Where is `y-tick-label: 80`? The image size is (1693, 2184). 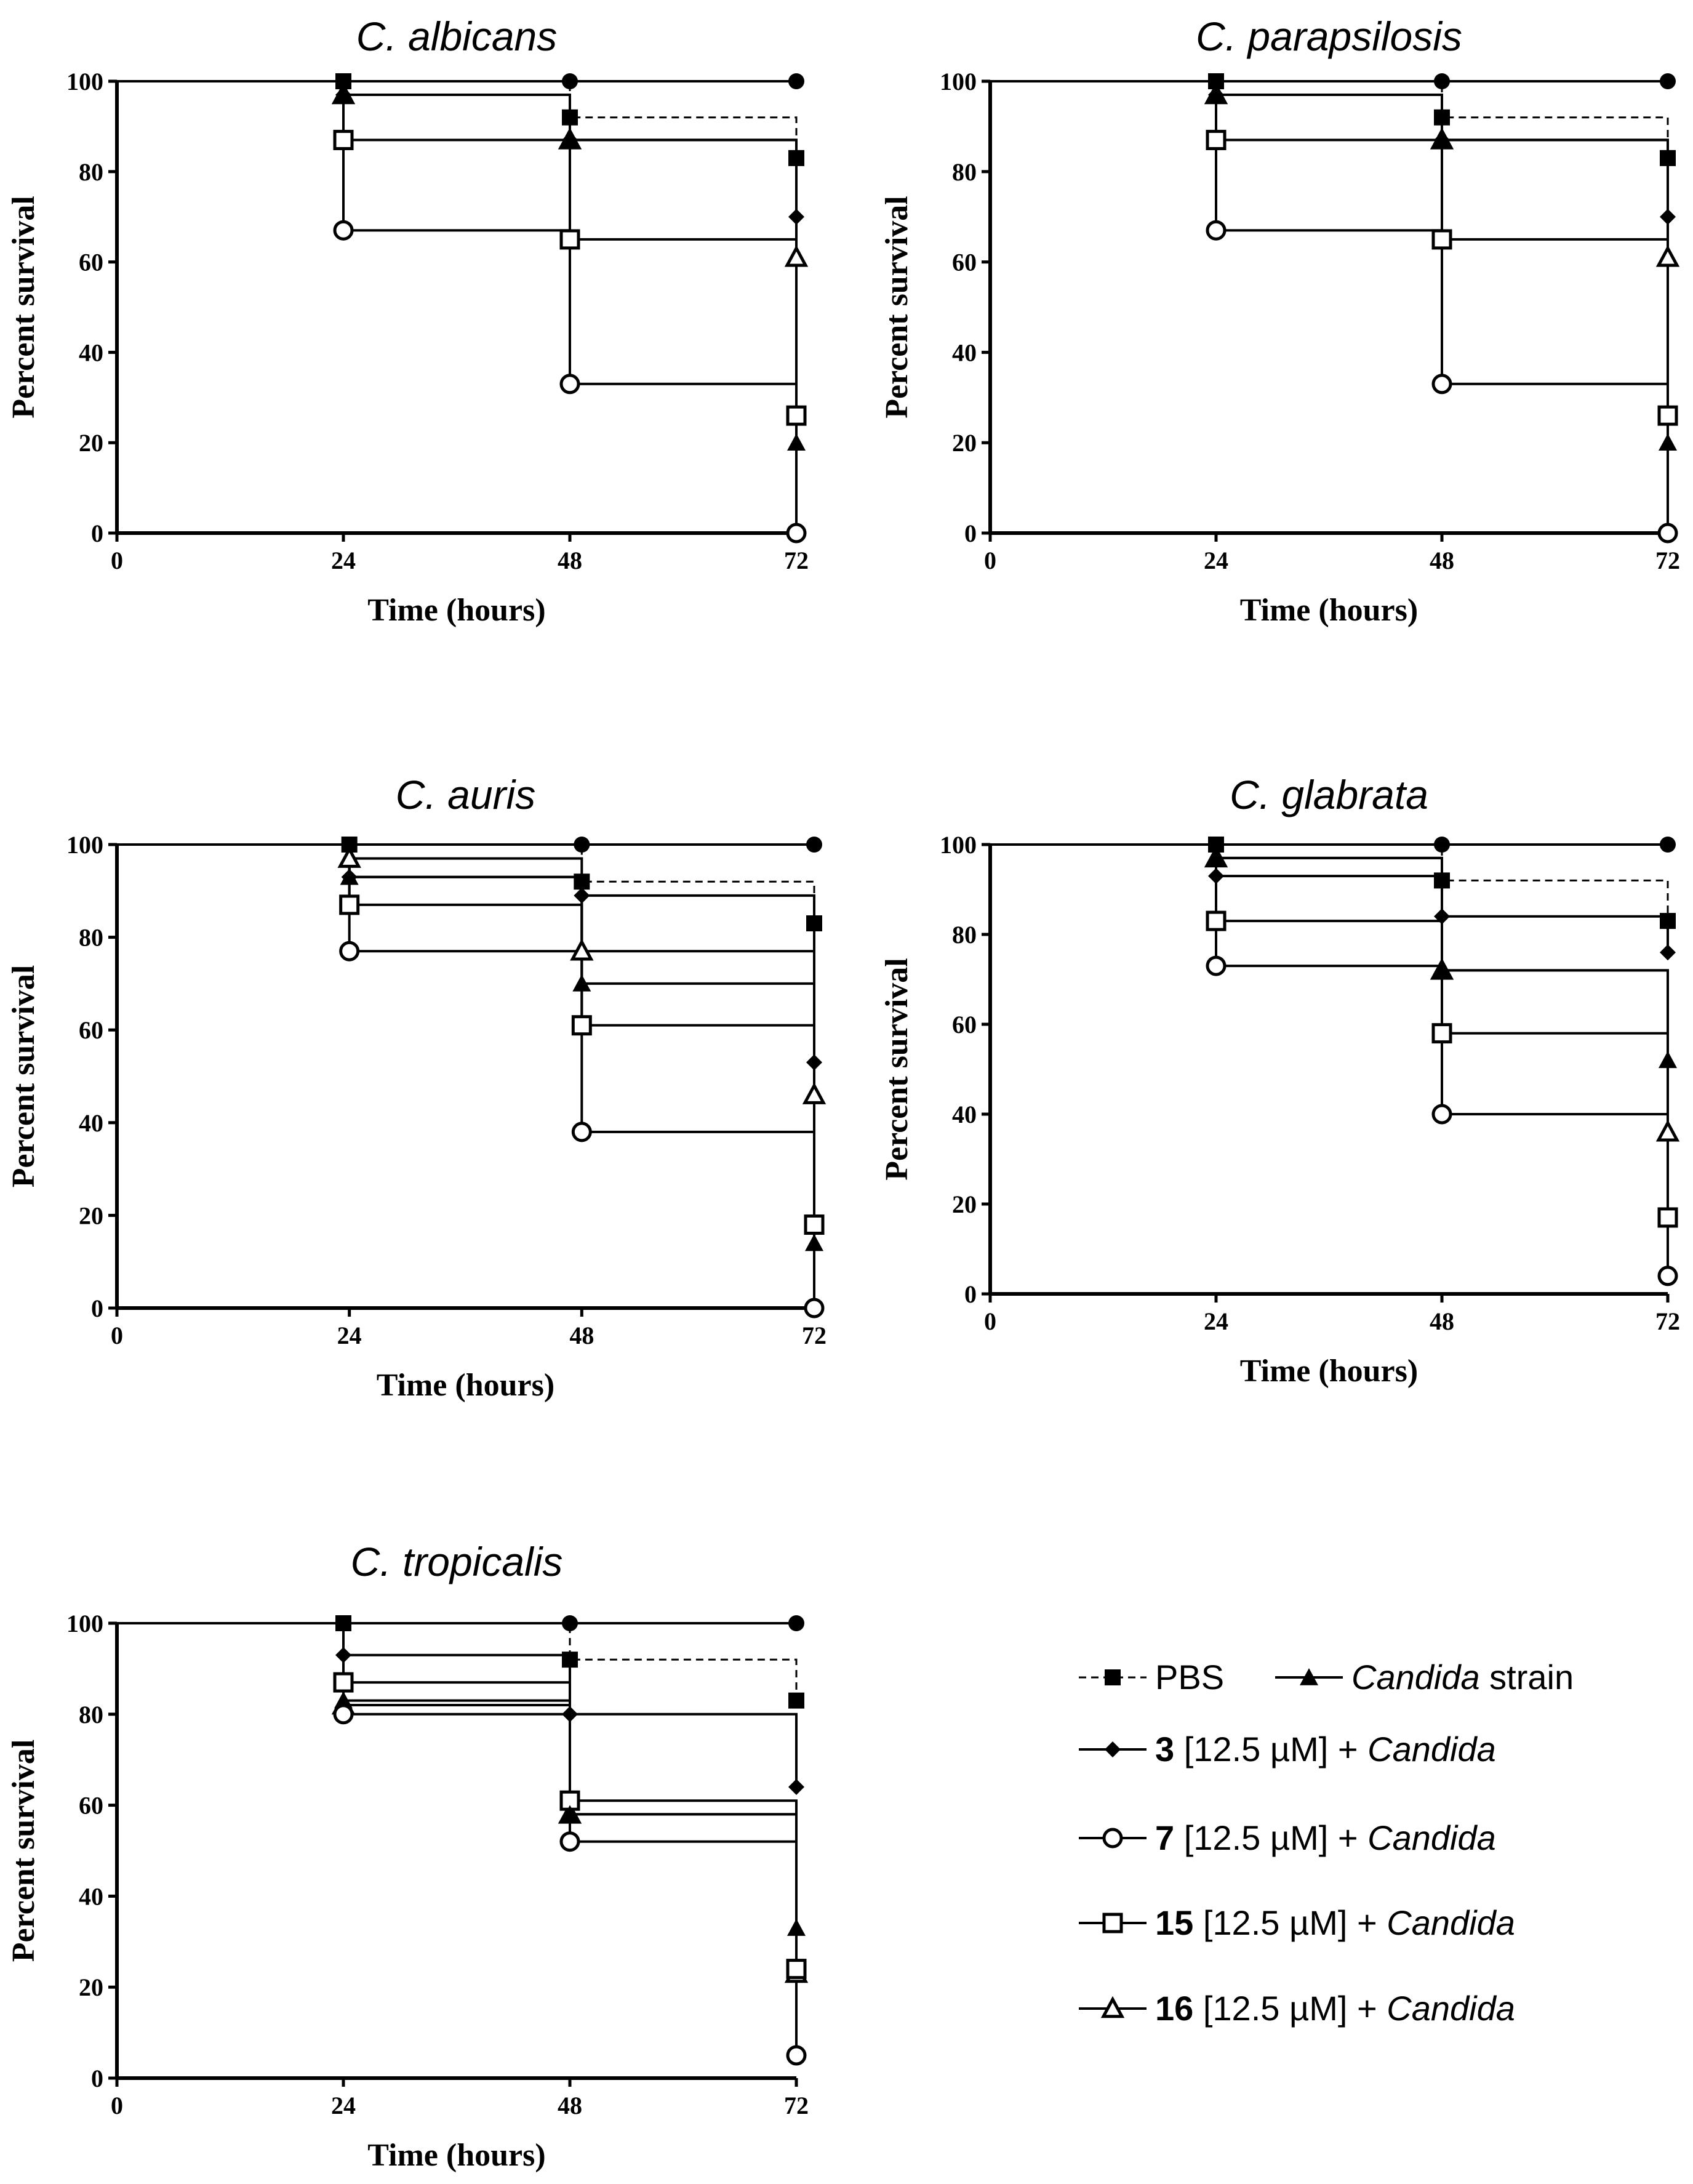 y-tick-label: 80 is located at coordinates (964, 935).